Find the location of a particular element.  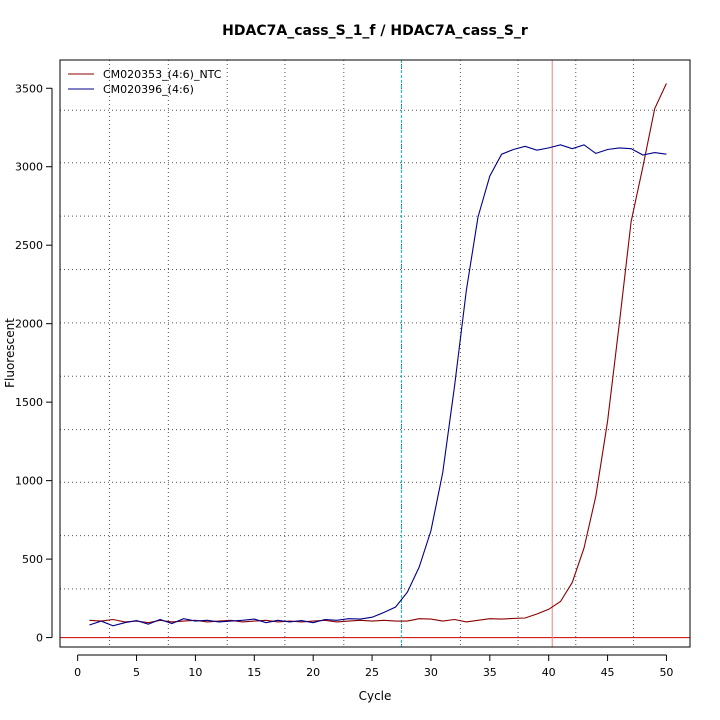

x-tick-label: 45 is located at coordinates (608, 672).